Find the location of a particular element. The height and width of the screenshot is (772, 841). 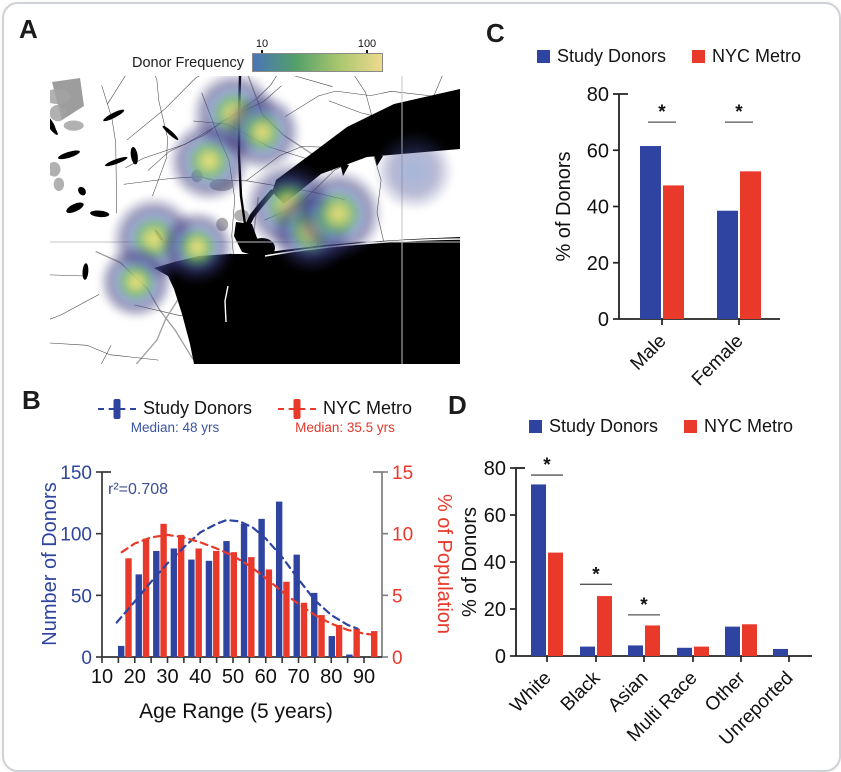

study-donors-marker-icon is located at coordinates (116, 408).